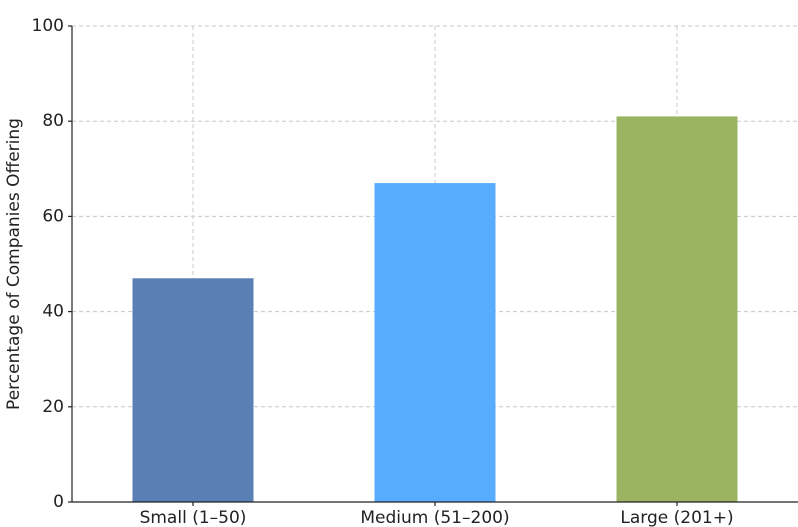 The height and width of the screenshot is (527, 798). What do you see at coordinates (58, 502) in the screenshot?
I see `y-tick-label: 0` at bounding box center [58, 502].